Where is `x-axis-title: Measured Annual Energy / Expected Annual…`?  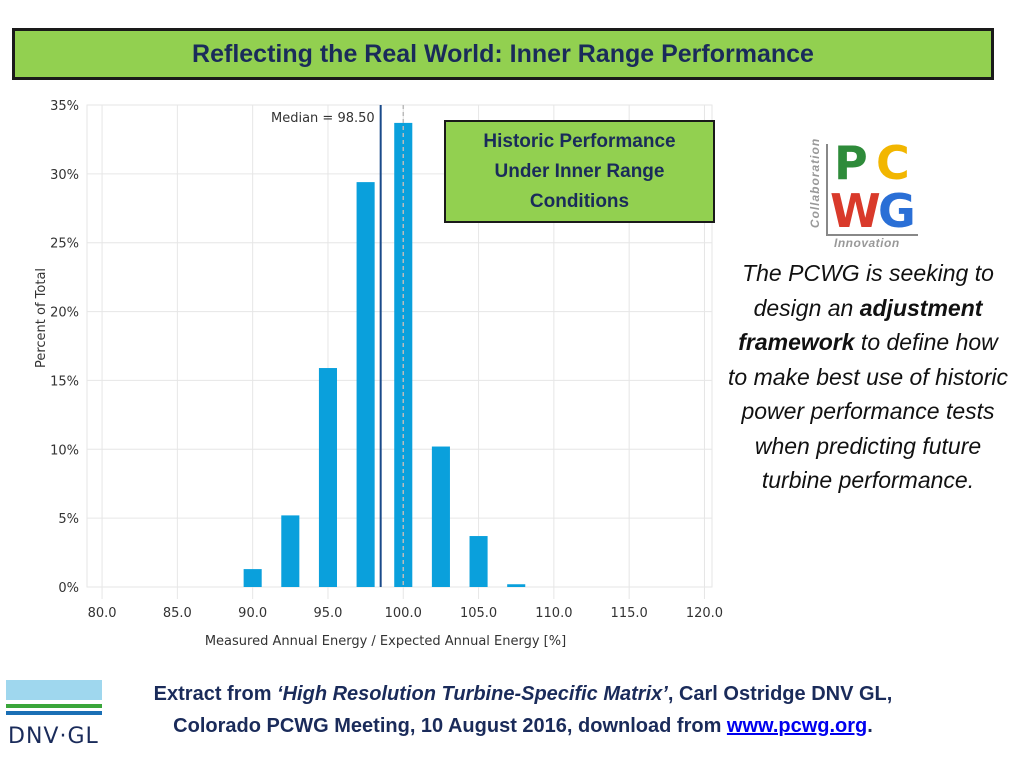
x-axis-title: Measured Annual Energy / Expected Annual… is located at coordinates (385, 641).